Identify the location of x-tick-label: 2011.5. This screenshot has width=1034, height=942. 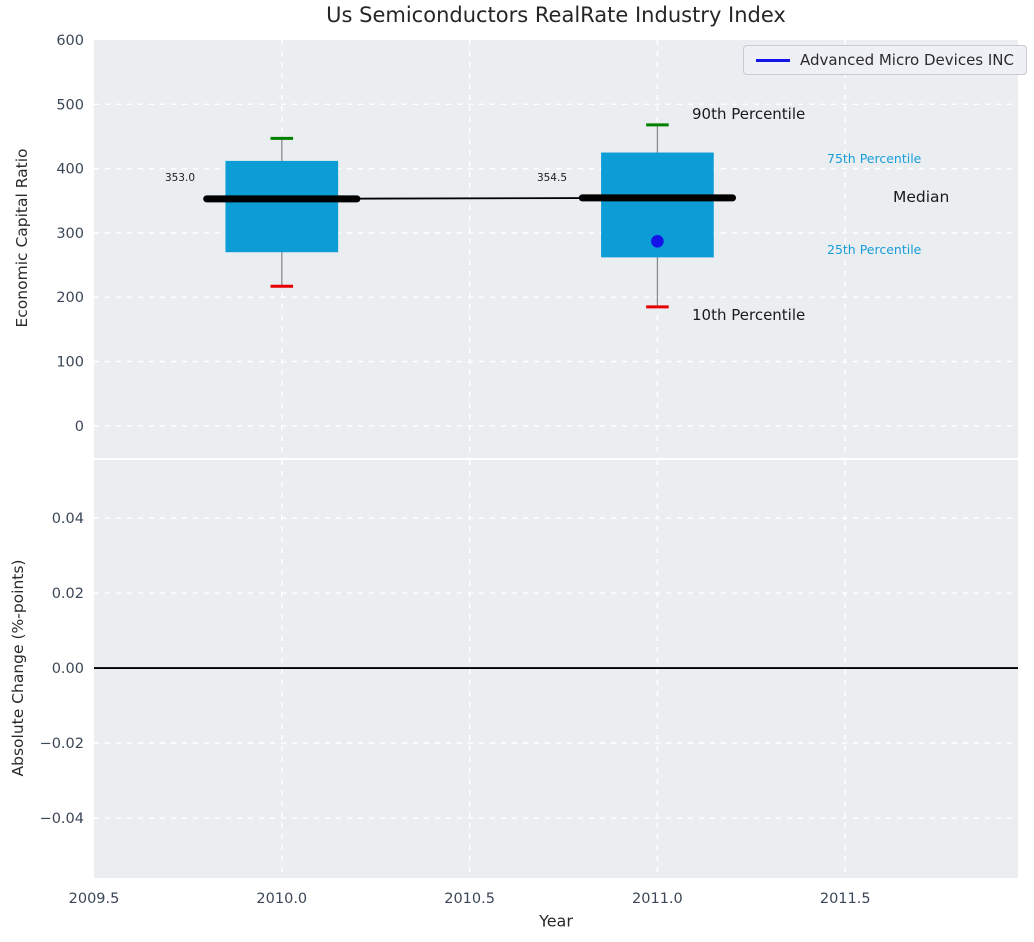
(845, 899).